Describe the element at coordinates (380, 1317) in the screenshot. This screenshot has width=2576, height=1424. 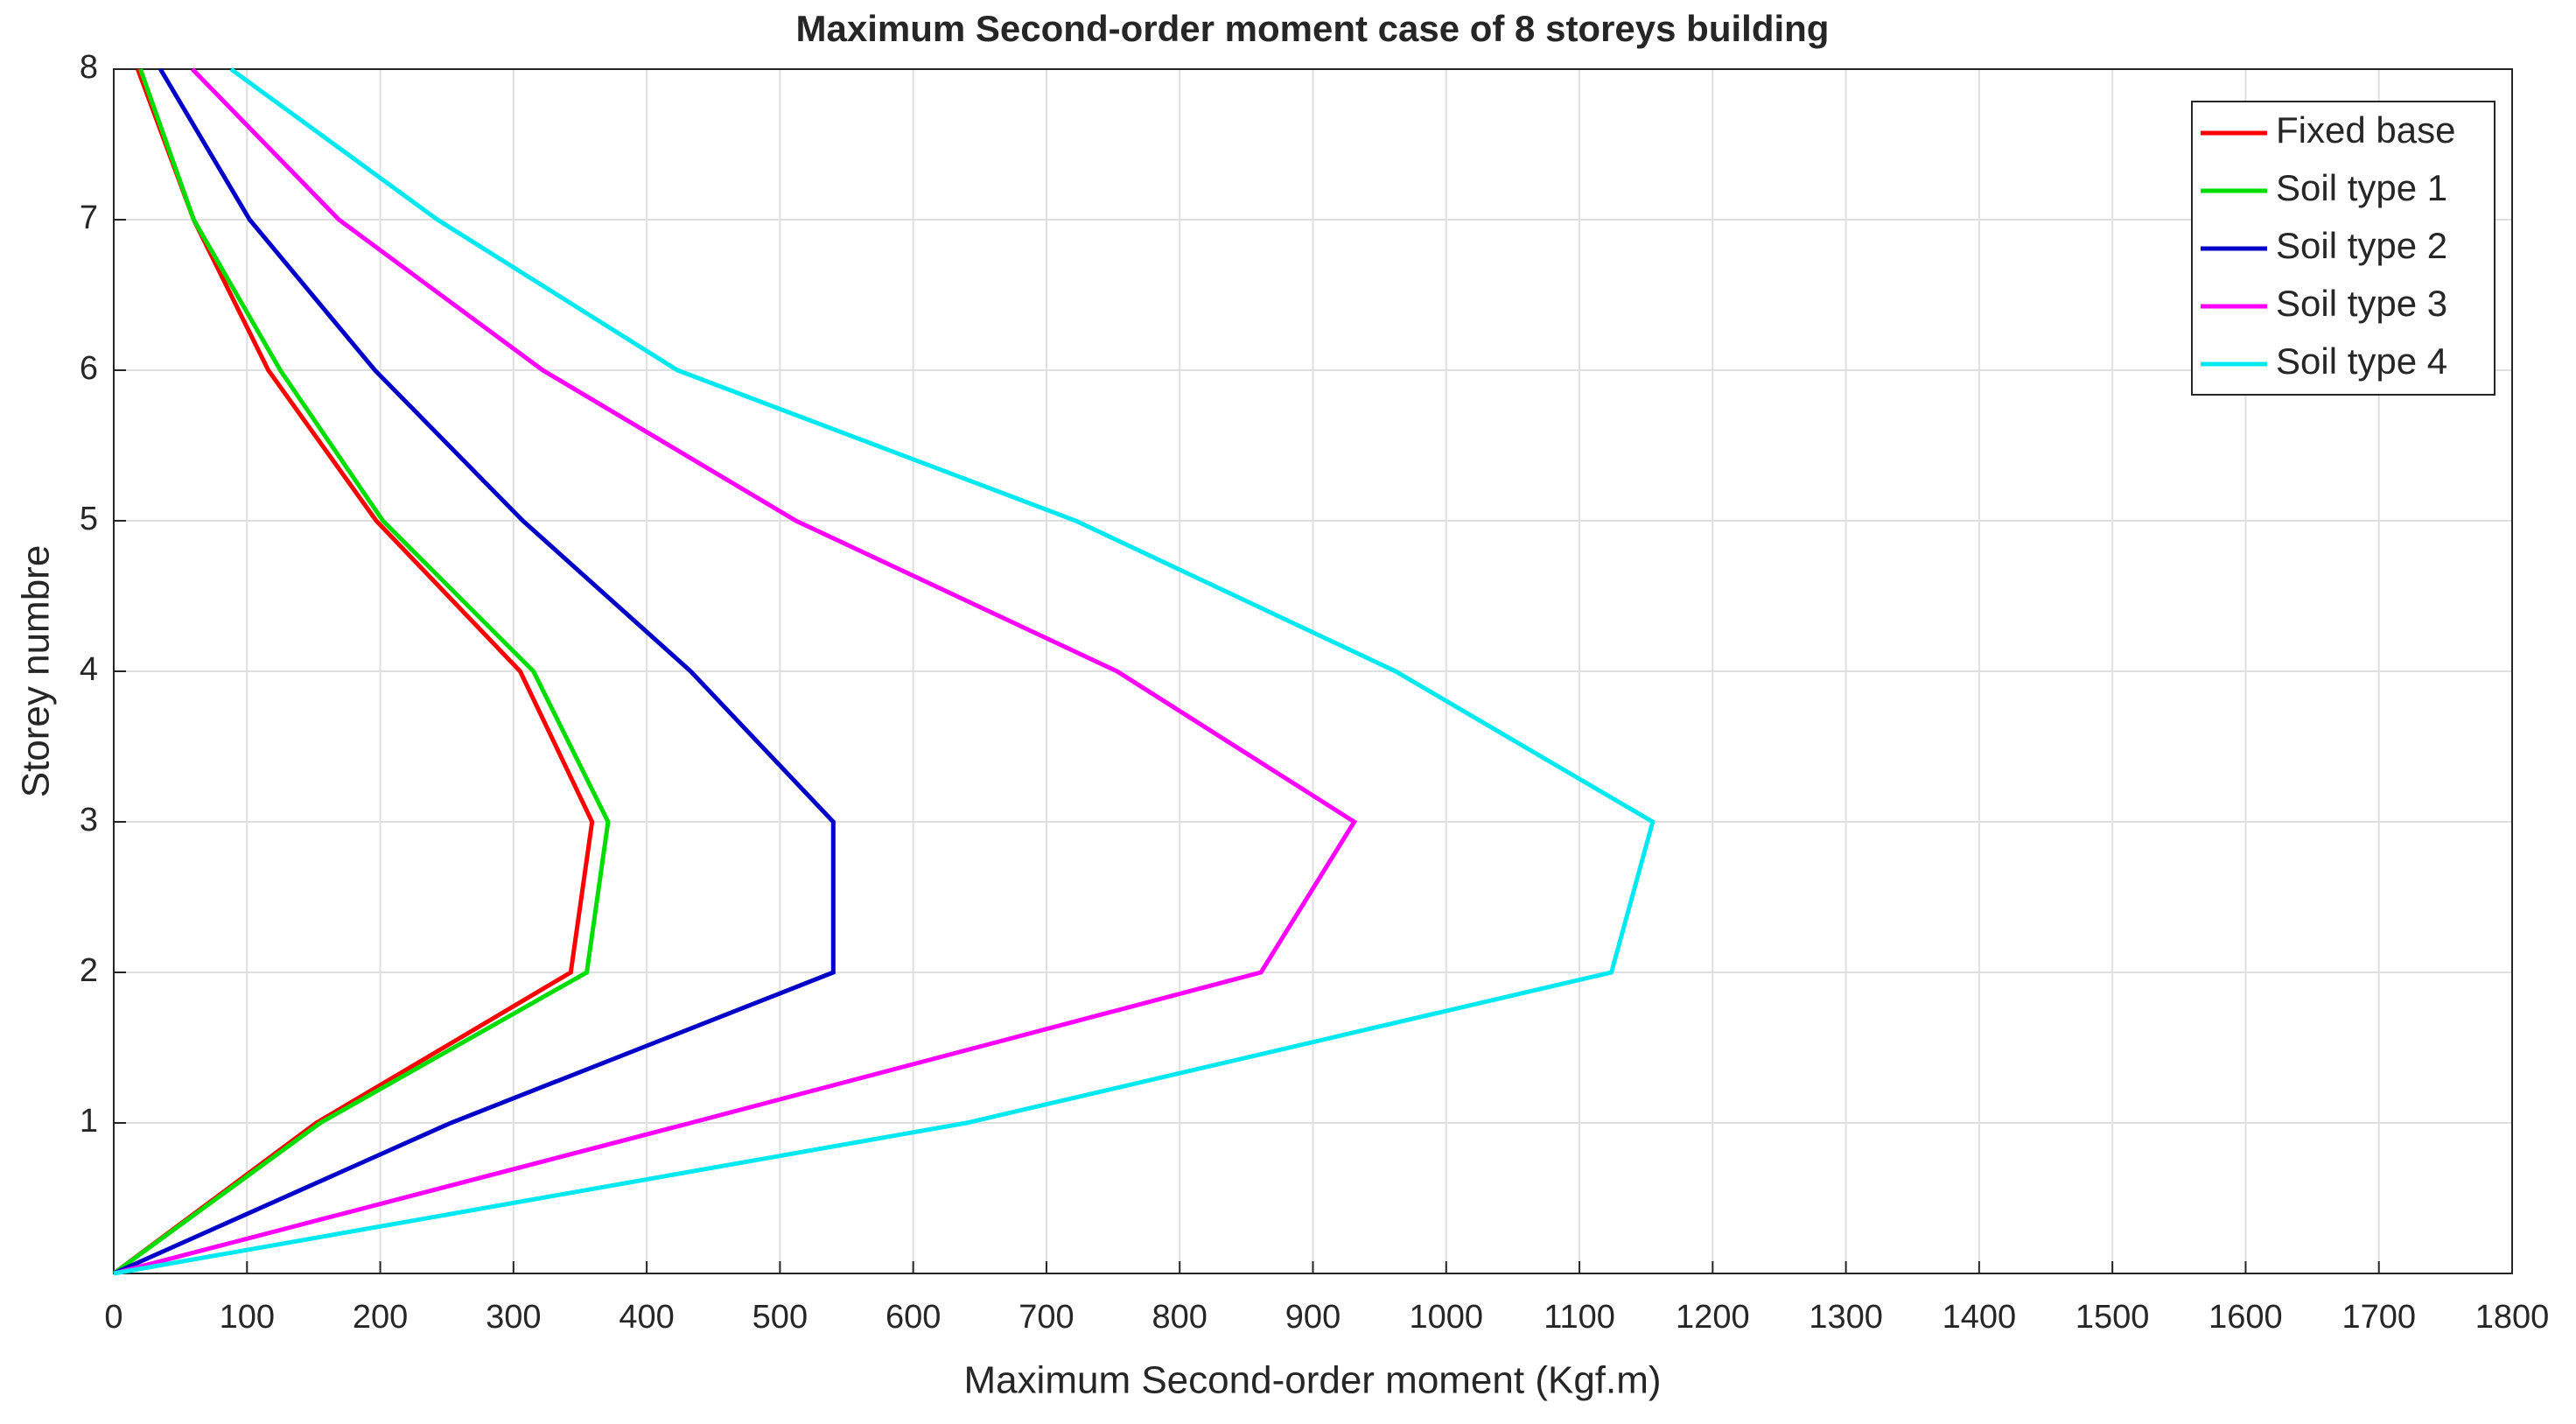
I see `x-tick-label: 200` at that location.